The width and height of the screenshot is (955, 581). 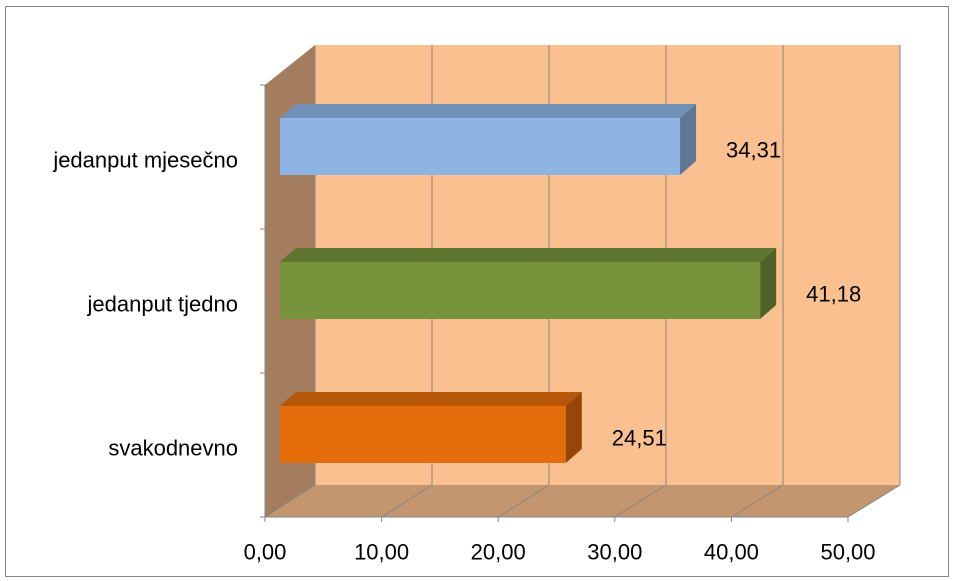 I want to click on x-tick-label: 10,00, so click(x=381, y=552).